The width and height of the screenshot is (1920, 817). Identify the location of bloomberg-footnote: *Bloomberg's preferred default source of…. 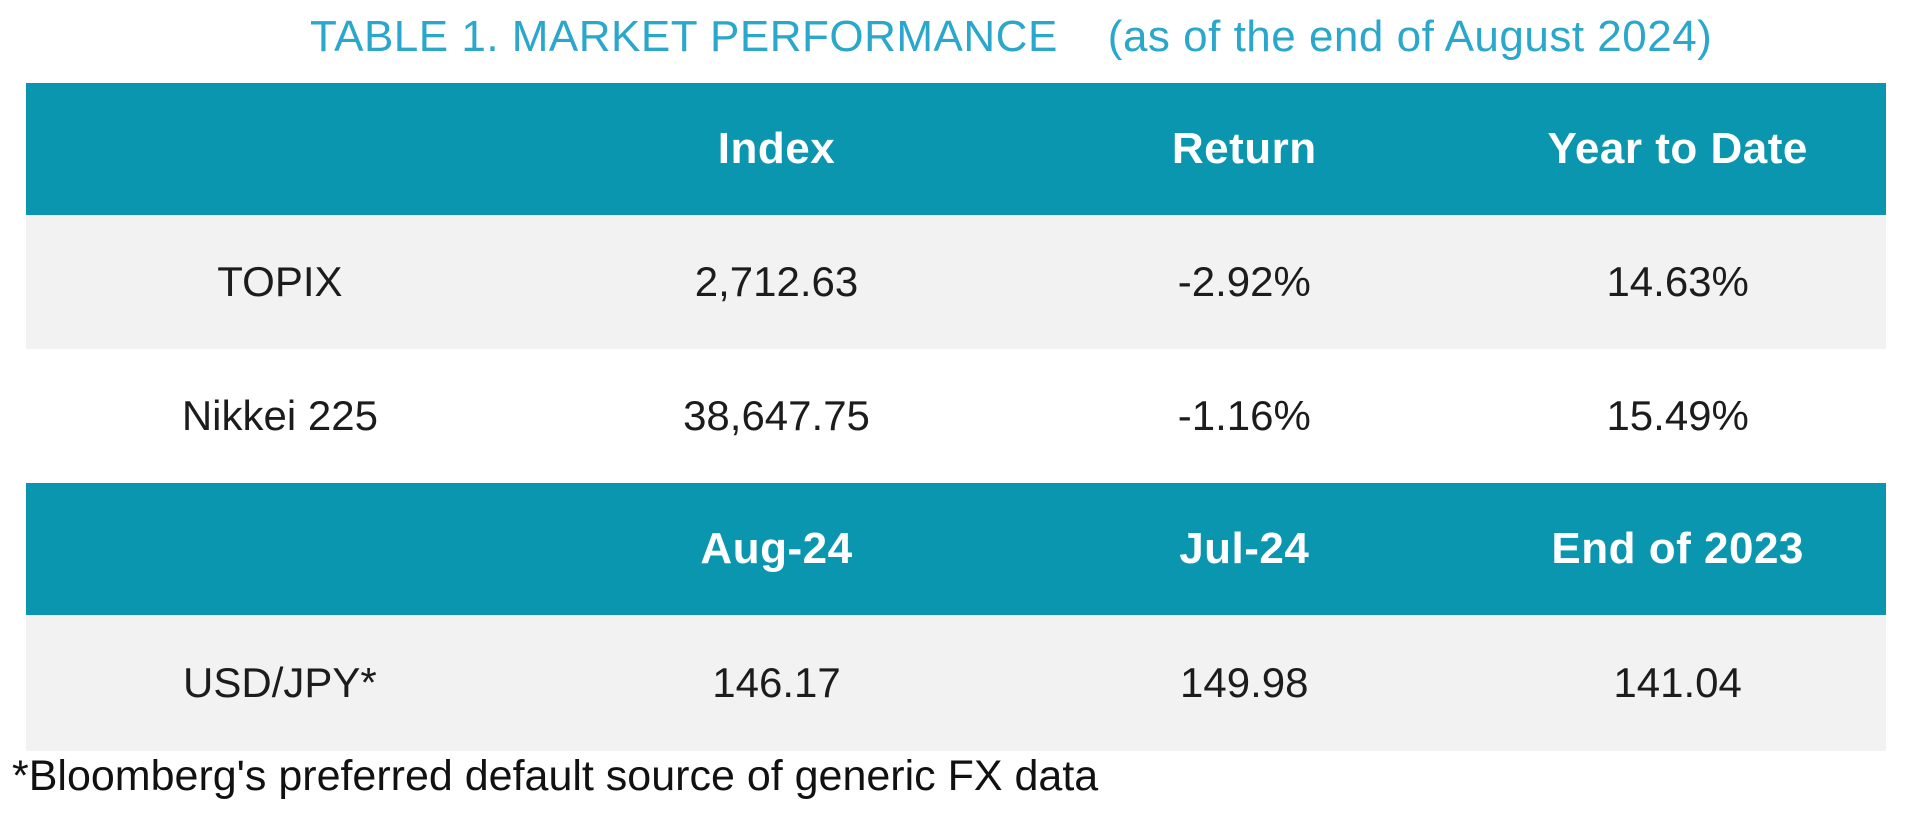
(555, 776).